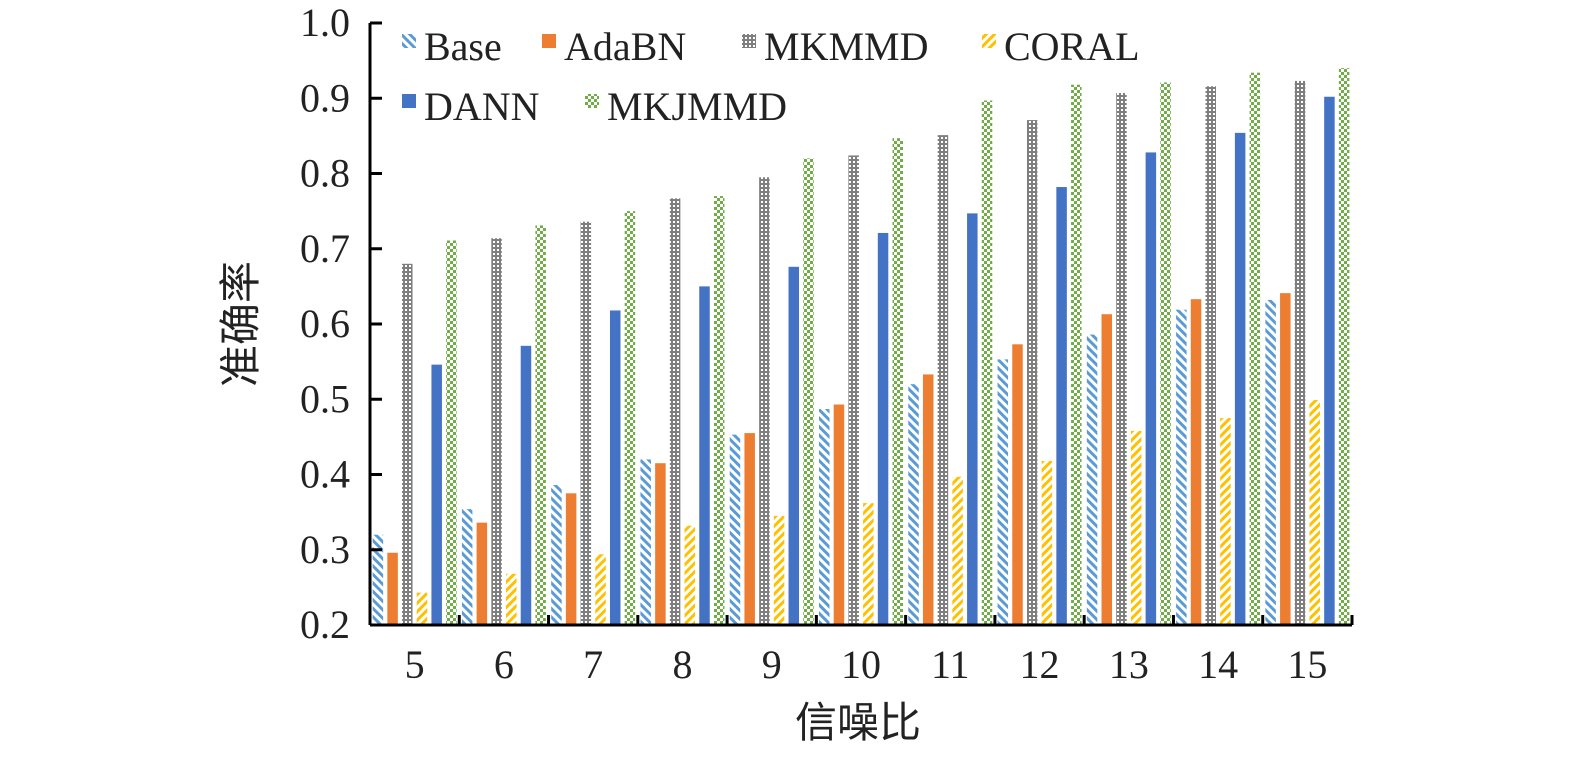 The width and height of the screenshot is (1575, 759). What do you see at coordinates (1040, 664) in the screenshot?
I see `x-tick-label: 12` at bounding box center [1040, 664].